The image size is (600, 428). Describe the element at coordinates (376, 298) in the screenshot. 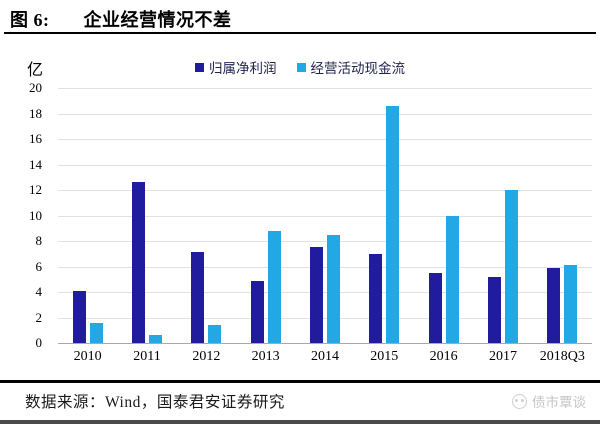

I see `bar-2015-net-profit` at that location.